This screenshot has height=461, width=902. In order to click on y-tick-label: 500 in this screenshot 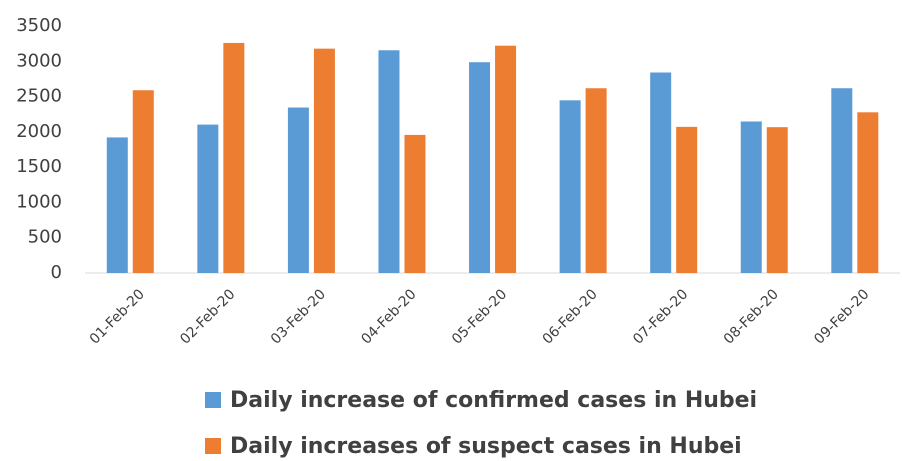, I will do `click(45, 237)`.